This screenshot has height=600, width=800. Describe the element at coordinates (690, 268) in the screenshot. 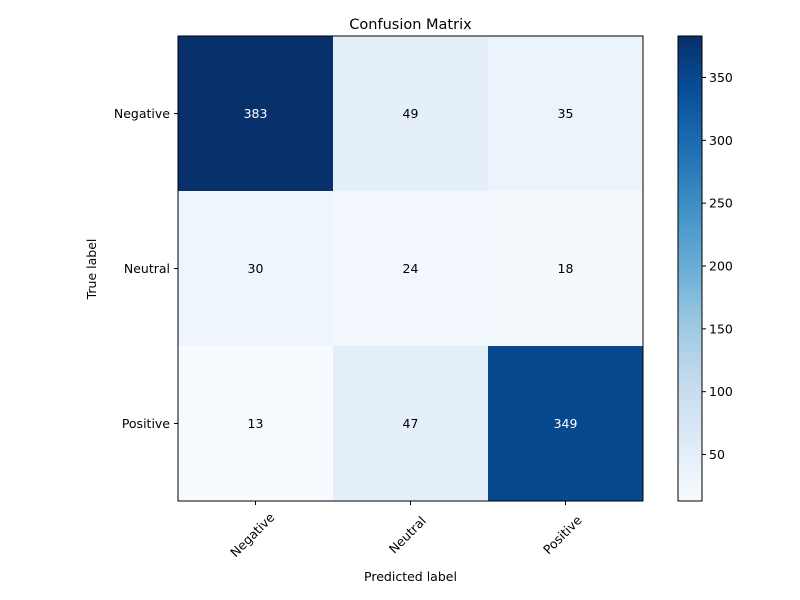

I see `colorbar` at that location.